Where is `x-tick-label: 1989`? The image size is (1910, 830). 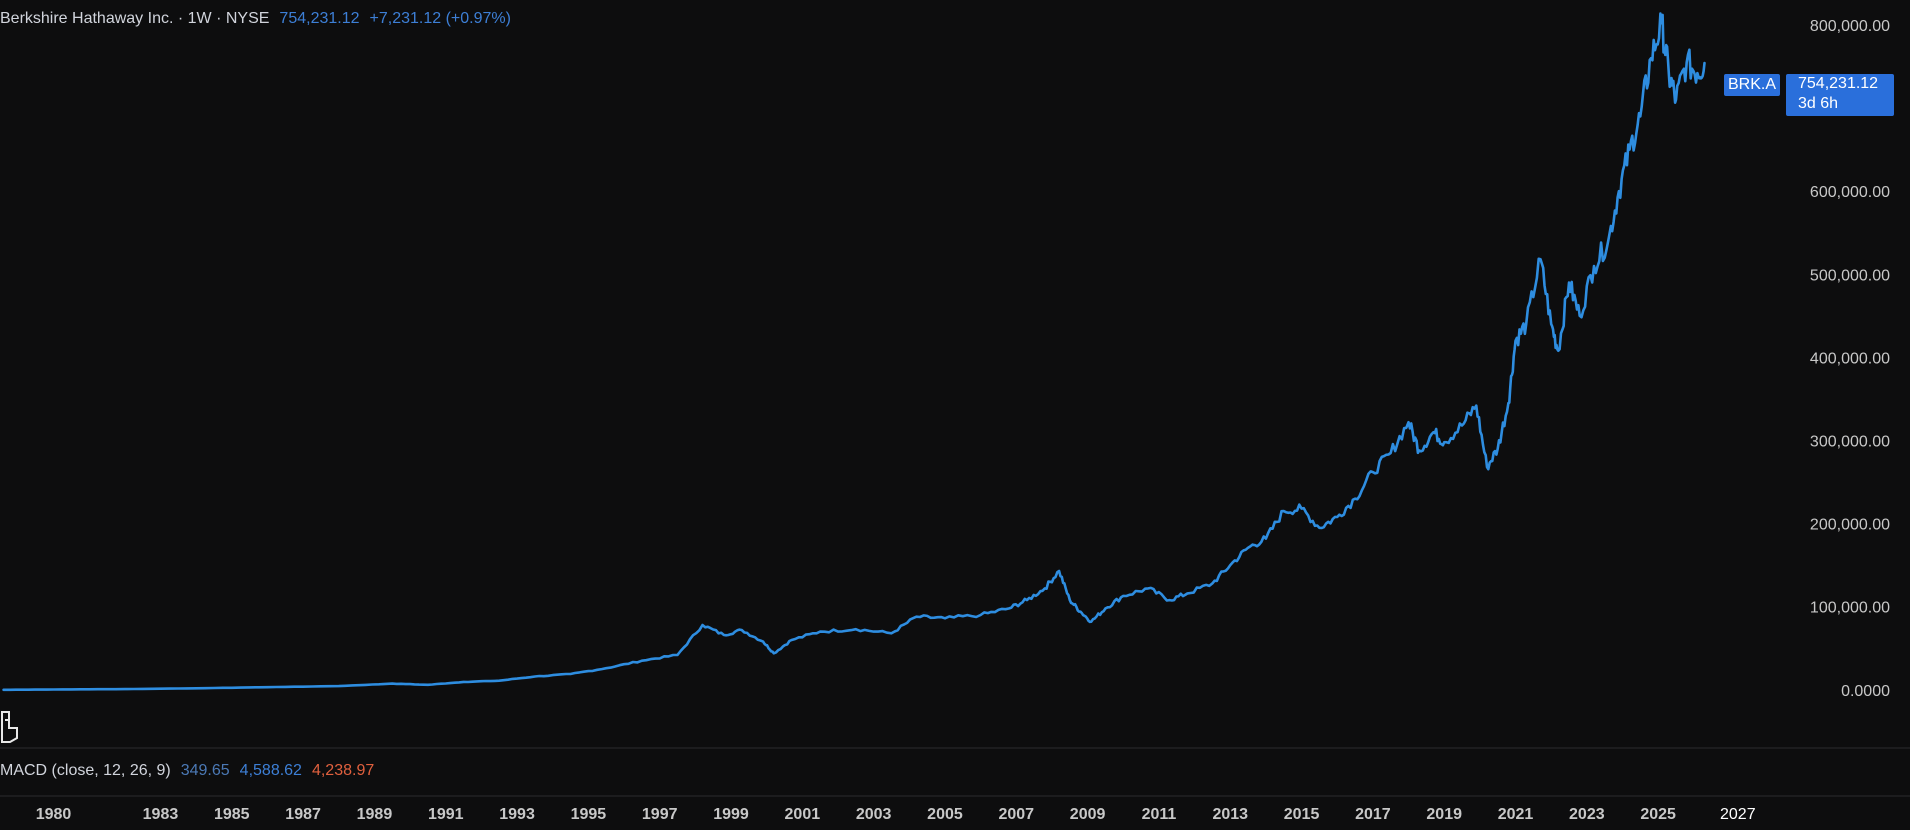 x-tick-label: 1989 is located at coordinates (375, 814).